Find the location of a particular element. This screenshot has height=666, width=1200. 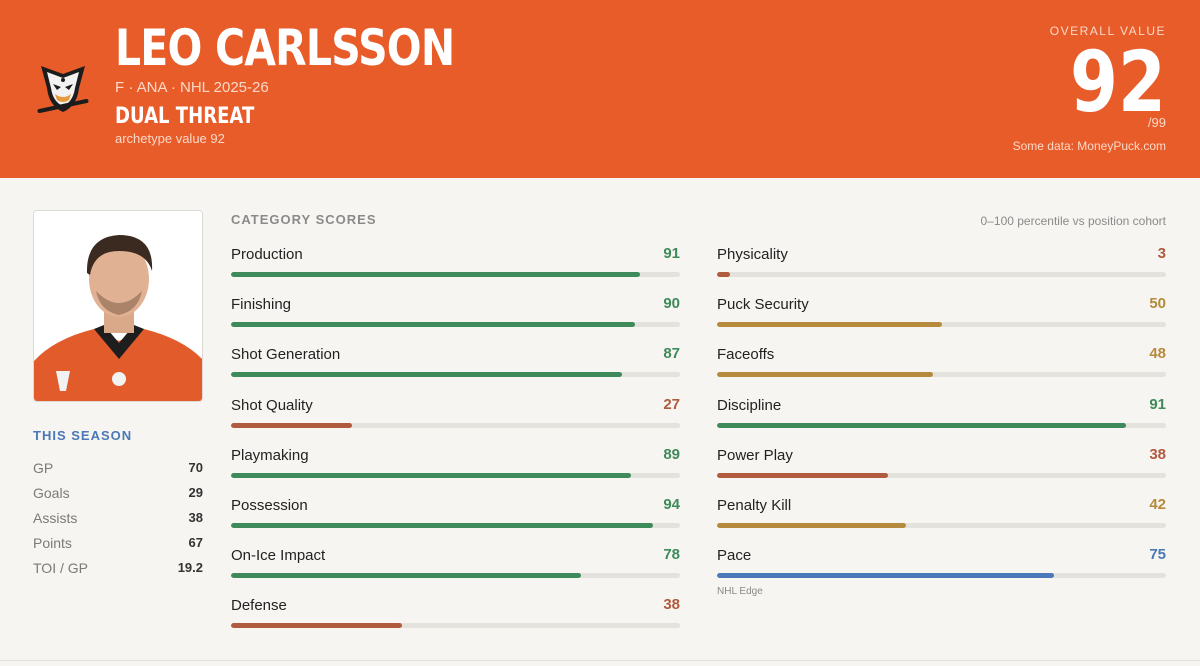

player-meta: F · ANA · NHL 2025-26 is located at coordinates (192, 87).